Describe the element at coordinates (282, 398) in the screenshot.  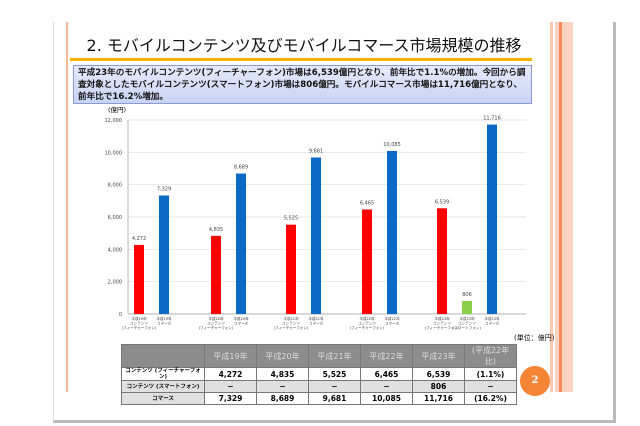
I see `cell: 8,689` at that location.